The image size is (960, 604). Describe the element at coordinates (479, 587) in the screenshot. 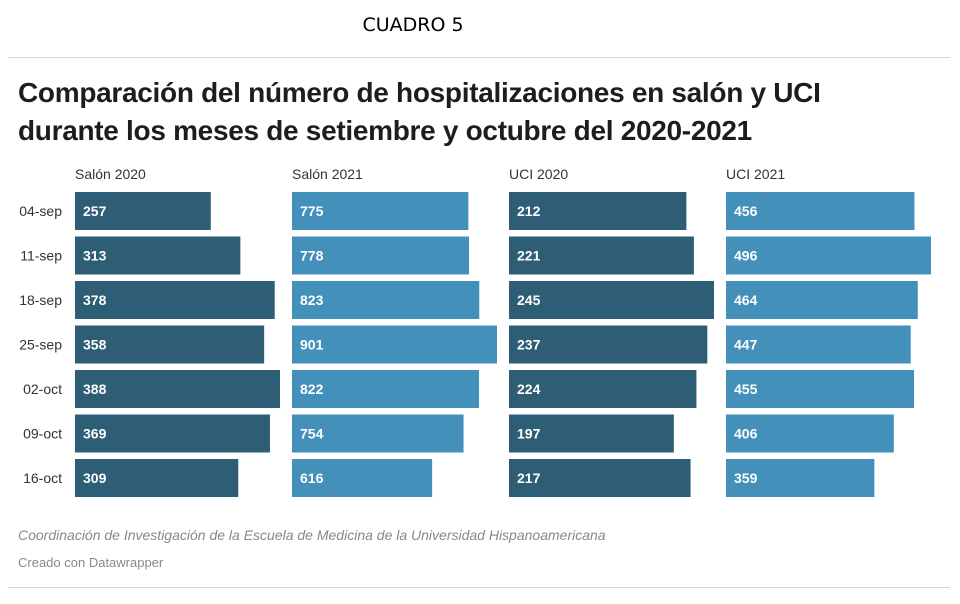

I see `bottom-divider` at that location.